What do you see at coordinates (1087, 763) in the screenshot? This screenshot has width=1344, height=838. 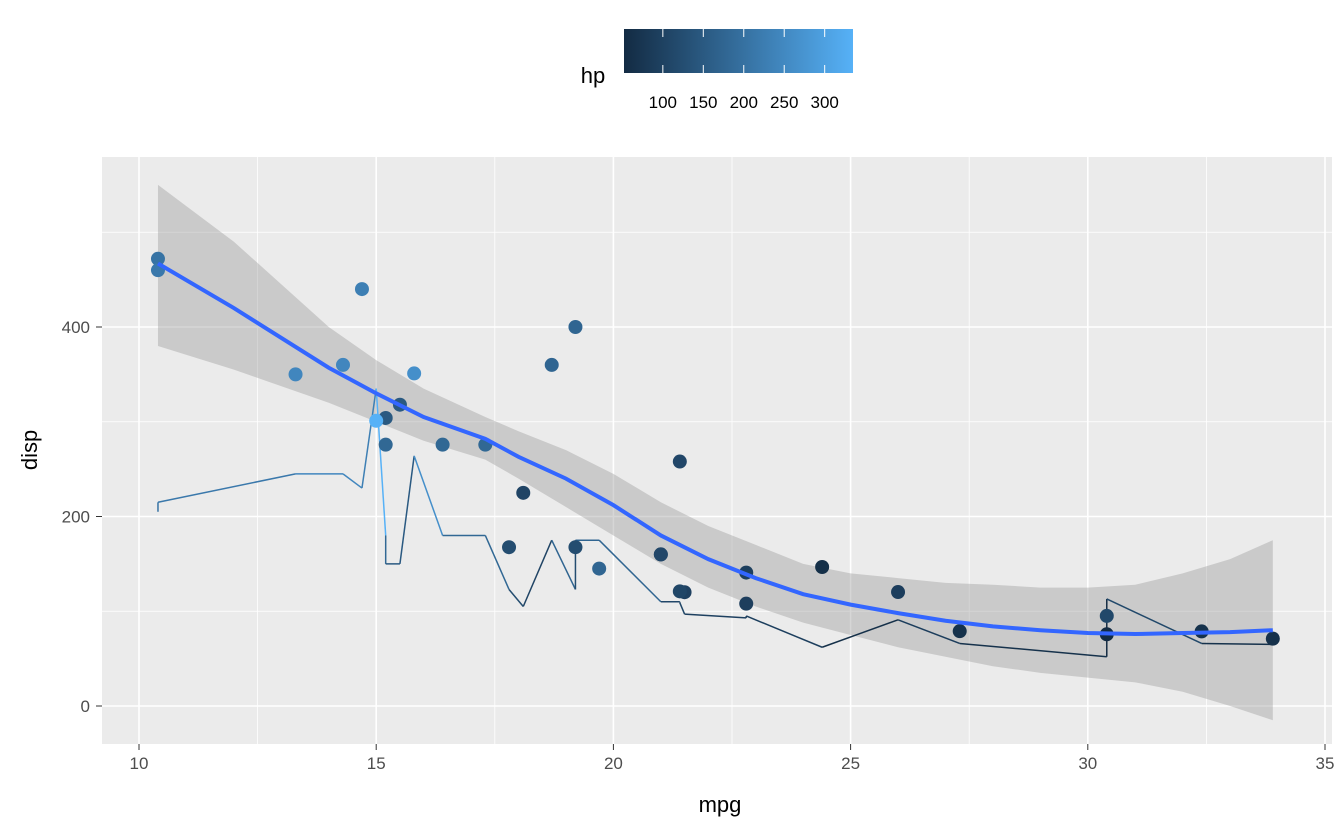 I see `x-tick-label: 30` at bounding box center [1087, 763].